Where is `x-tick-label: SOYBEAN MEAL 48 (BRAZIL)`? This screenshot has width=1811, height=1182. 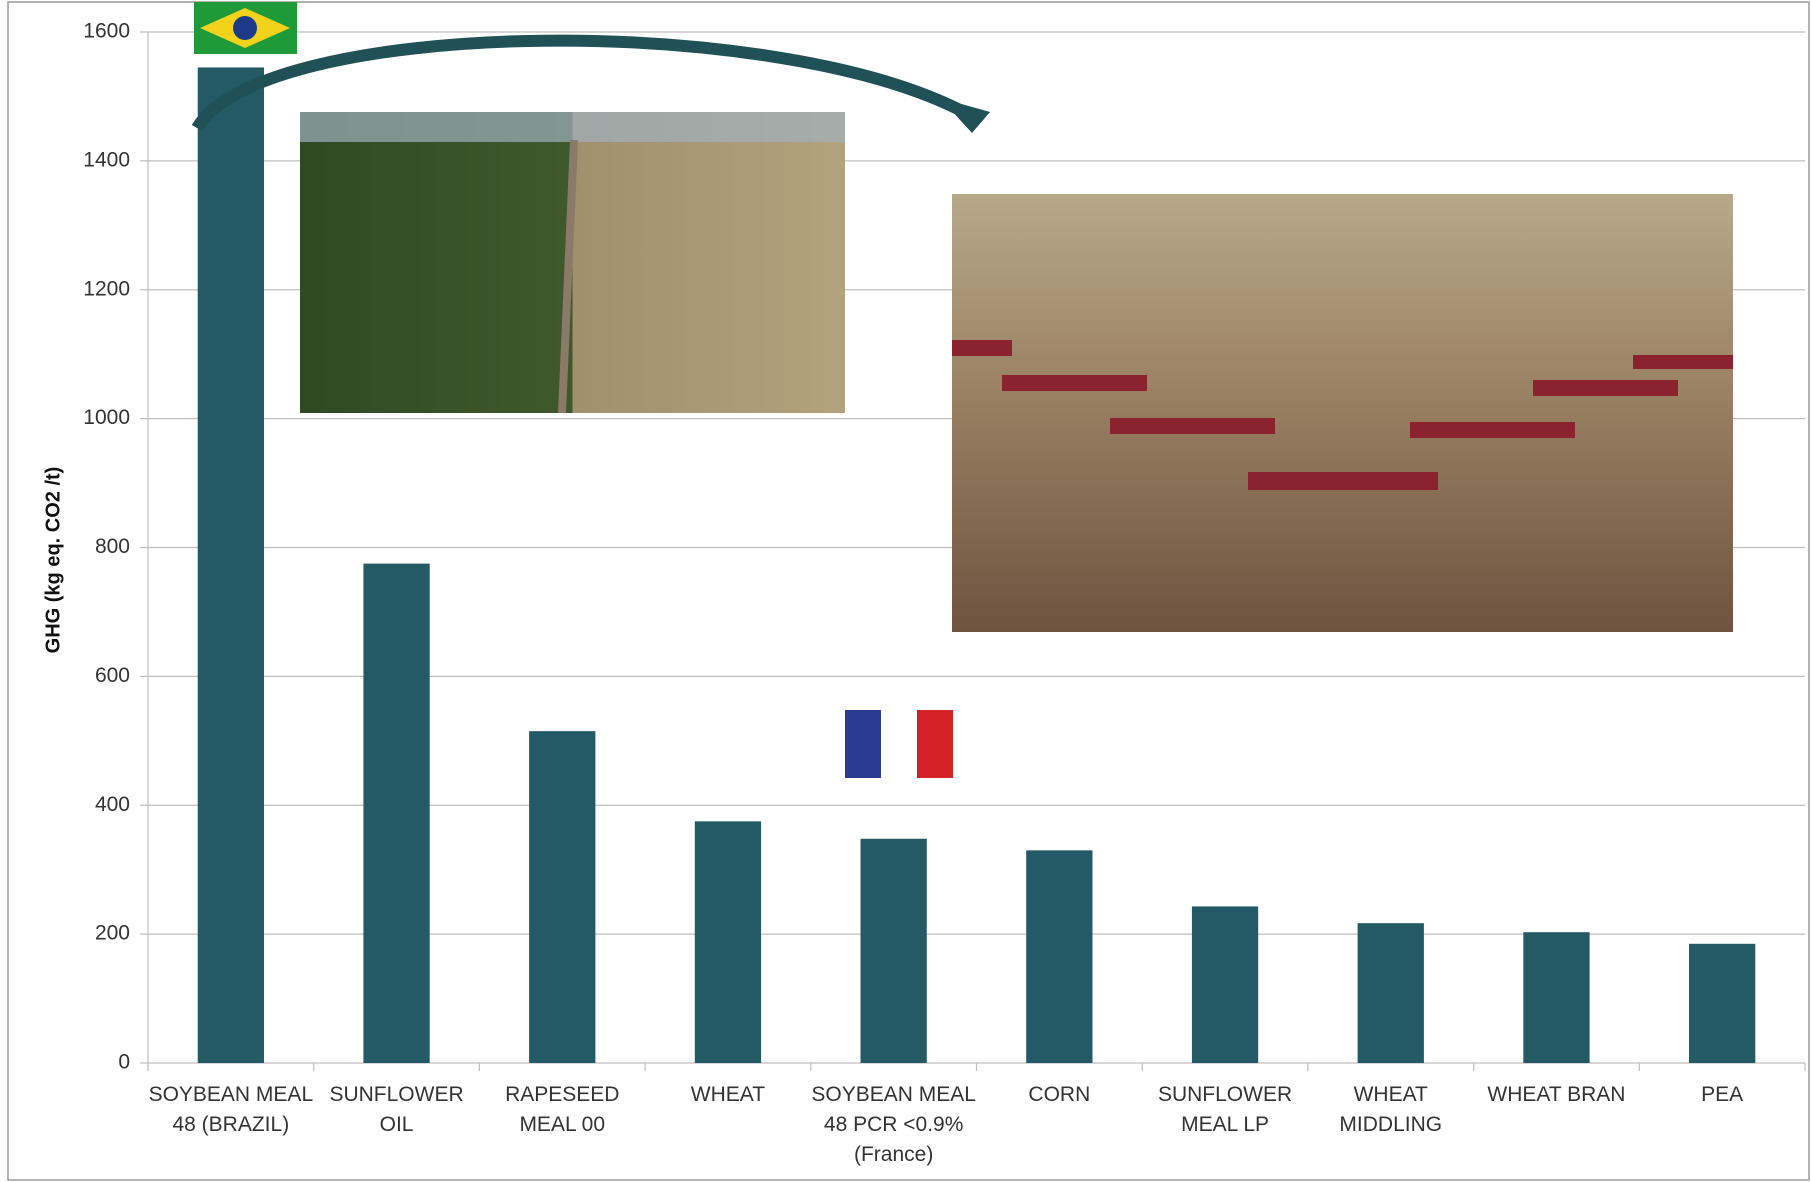
x-tick-label: SOYBEAN MEAL 48 (BRAZIL) is located at coordinates (231, 1109).